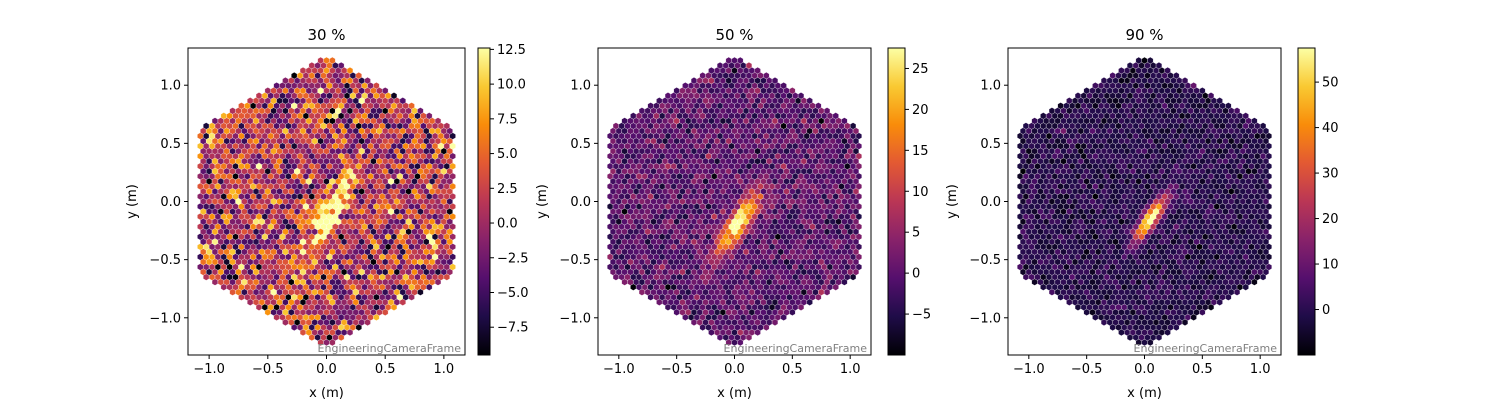 The width and height of the screenshot is (1500, 400). Describe the element at coordinates (385, 369) in the screenshot. I see `x-tick-label: 0.5` at that location.